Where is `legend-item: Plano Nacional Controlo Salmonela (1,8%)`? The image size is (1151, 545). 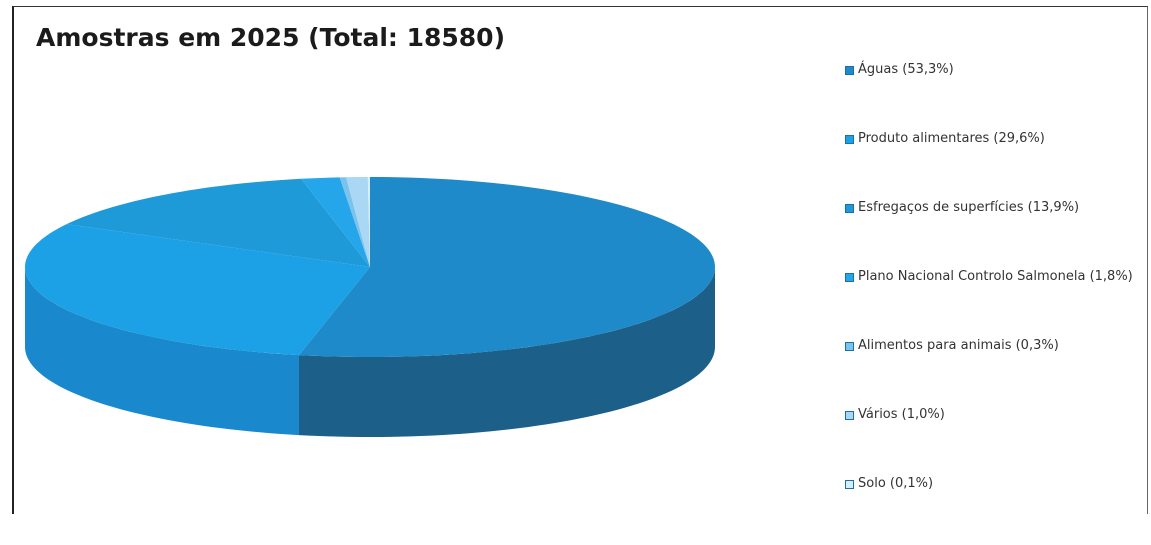
legend-item: Plano Nacional Controlo Salmonela (1,8%) is located at coordinates (995, 278).